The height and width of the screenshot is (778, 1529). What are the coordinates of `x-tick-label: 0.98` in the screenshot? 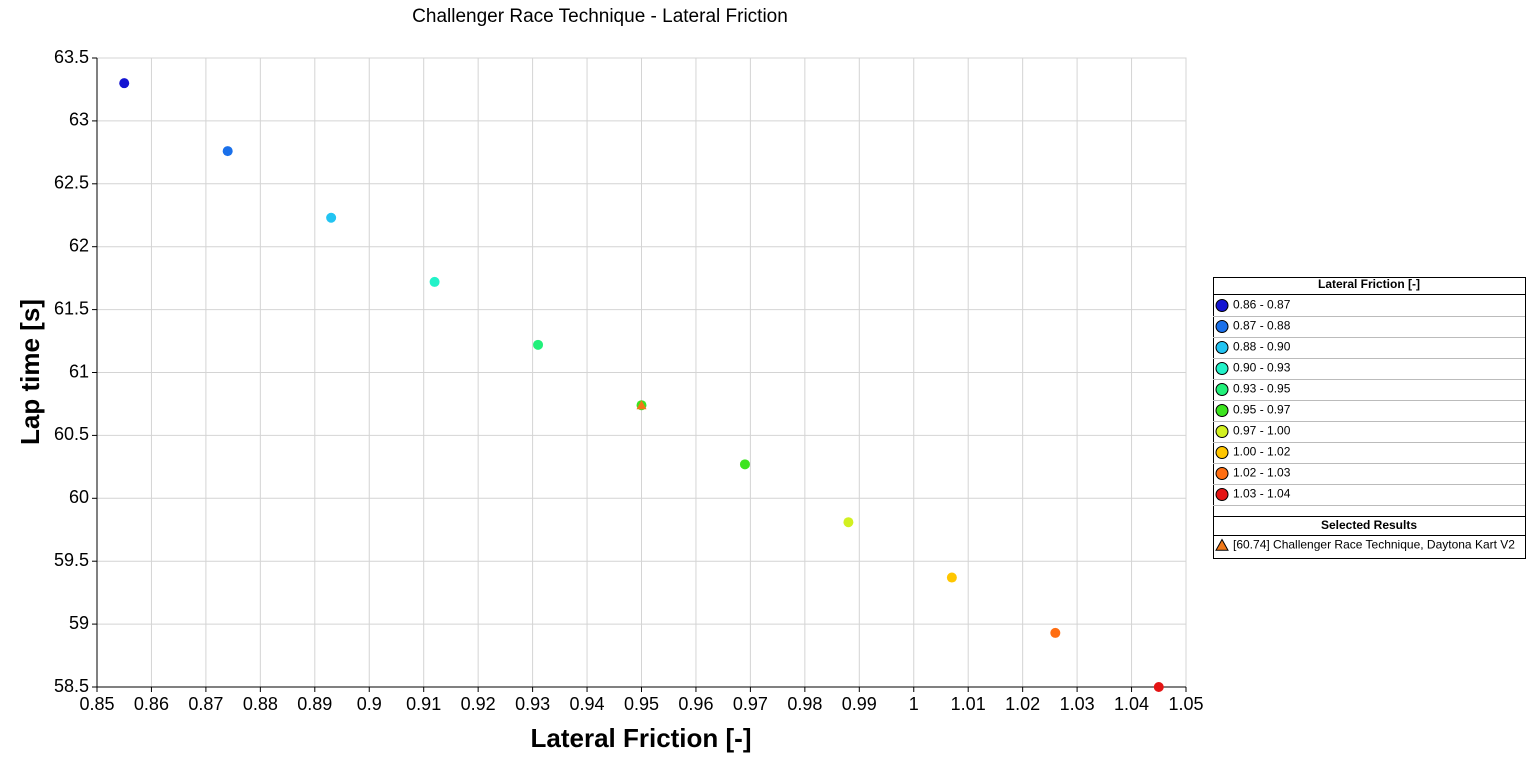 It's located at (804, 704).